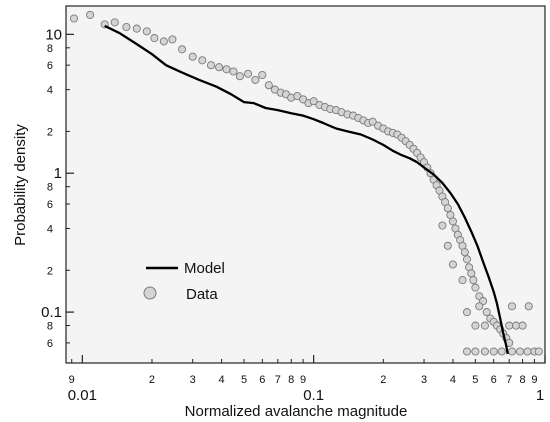 This screenshot has width=550, height=422. Describe the element at coordinates (296, 411) in the screenshot. I see `x-axis-title: Normalized avalanche magnitude` at that location.